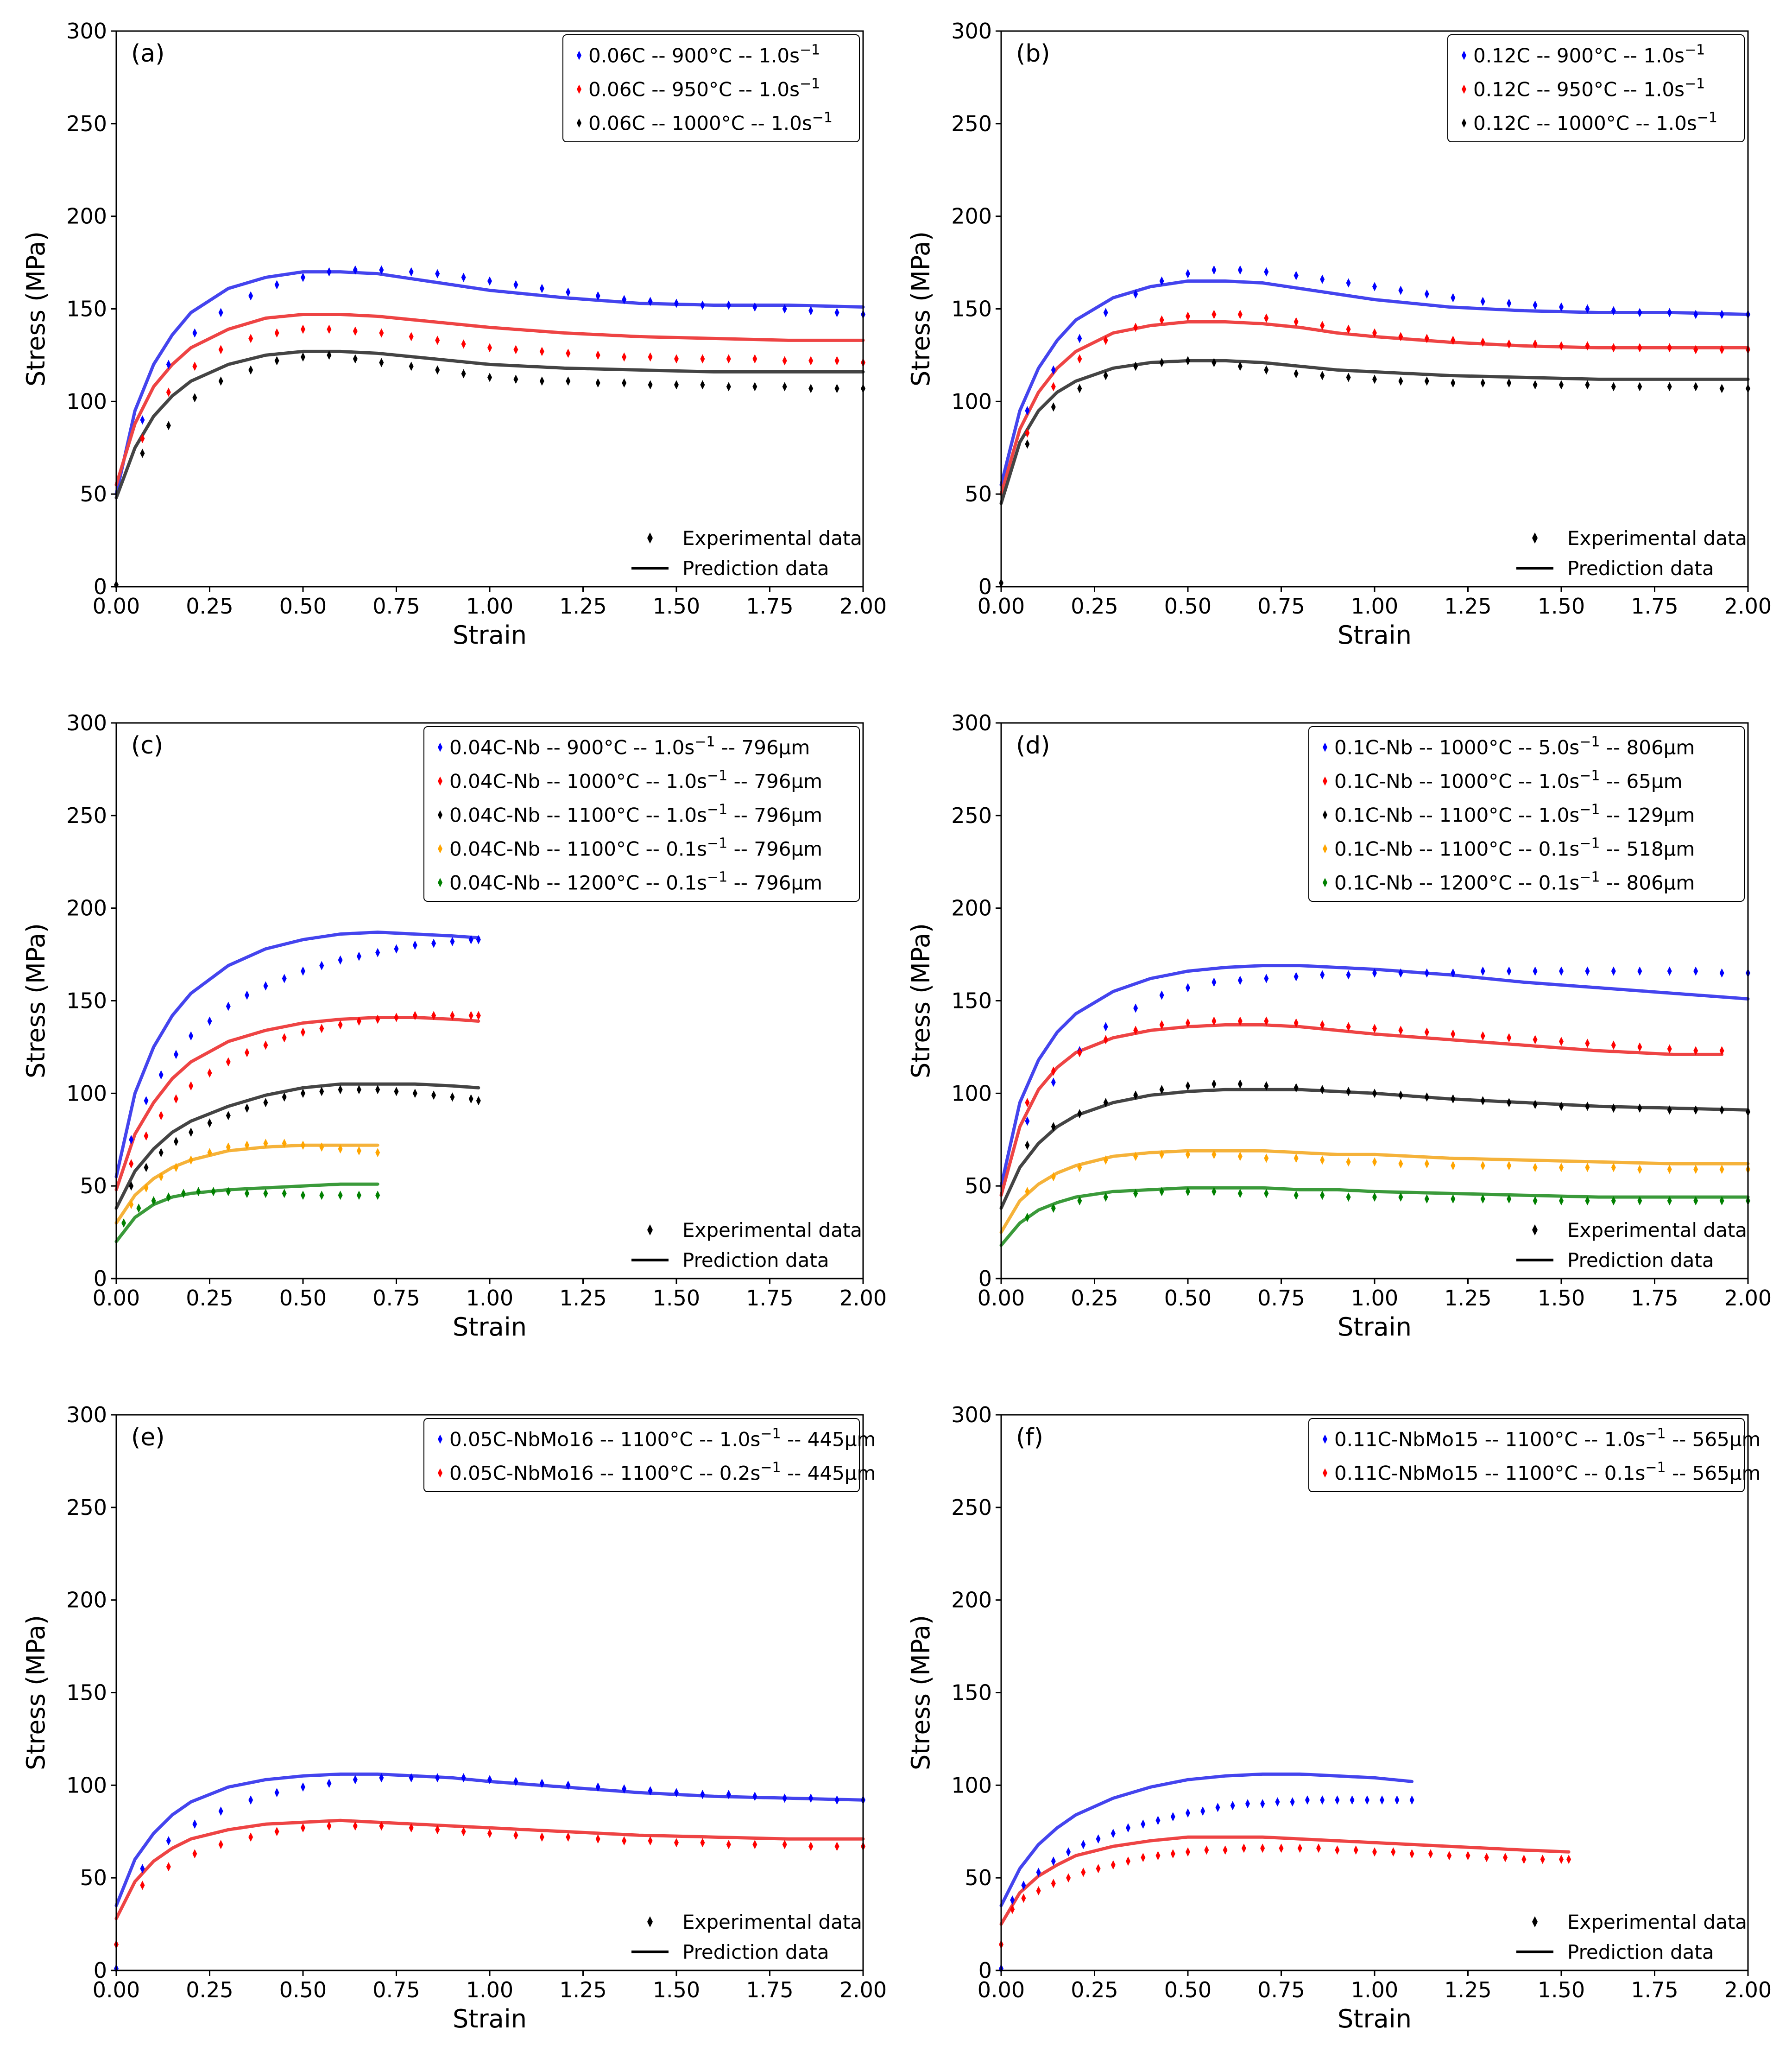 The width and height of the screenshot is (1792, 2052). Describe the element at coordinates (1561, 1989) in the screenshot. I see `x-tick-label: 1.50` at that location.